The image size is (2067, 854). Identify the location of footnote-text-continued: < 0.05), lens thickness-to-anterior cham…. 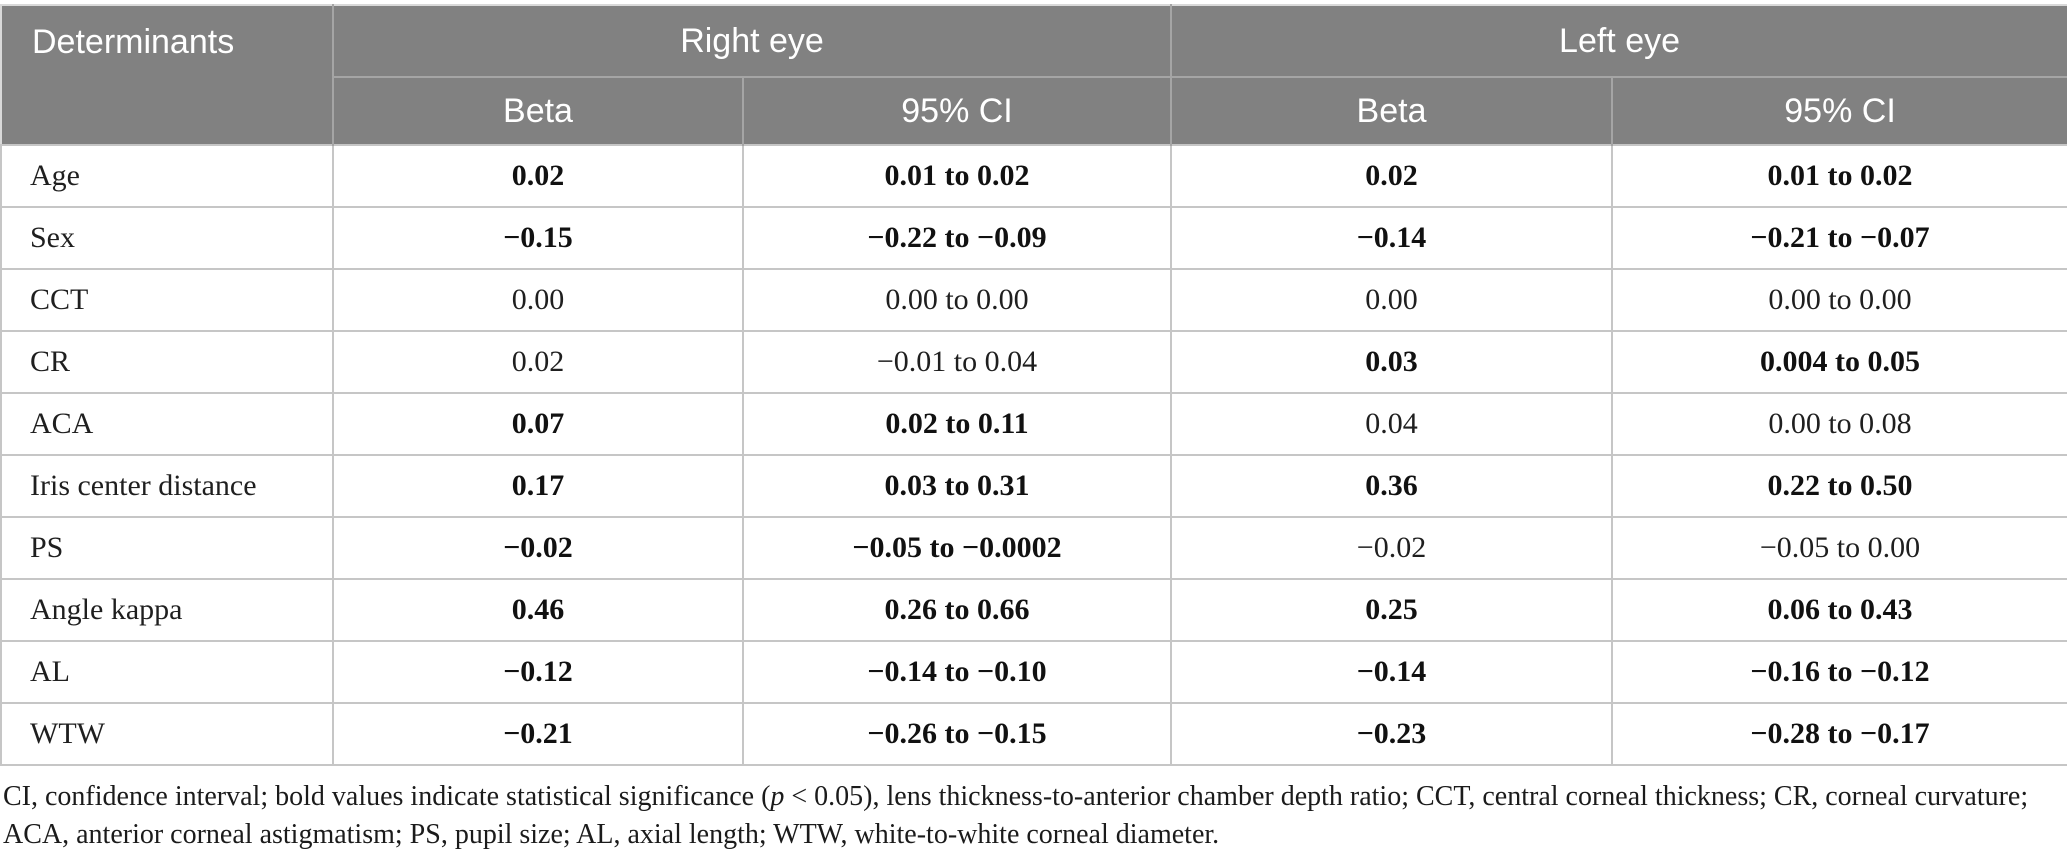
(1016, 815).